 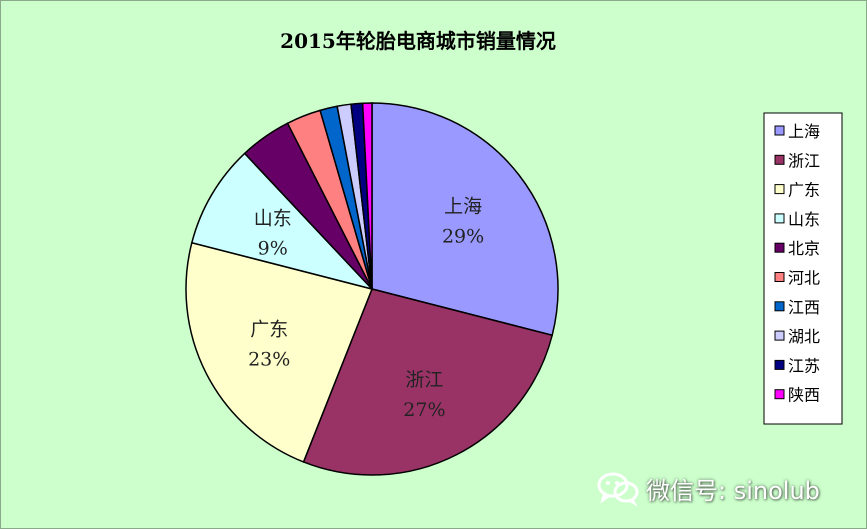 I want to click on pie-slice-labels: 上海 29% 浙江 27% 广东 23% 山东 9%, so click(x=366, y=307).